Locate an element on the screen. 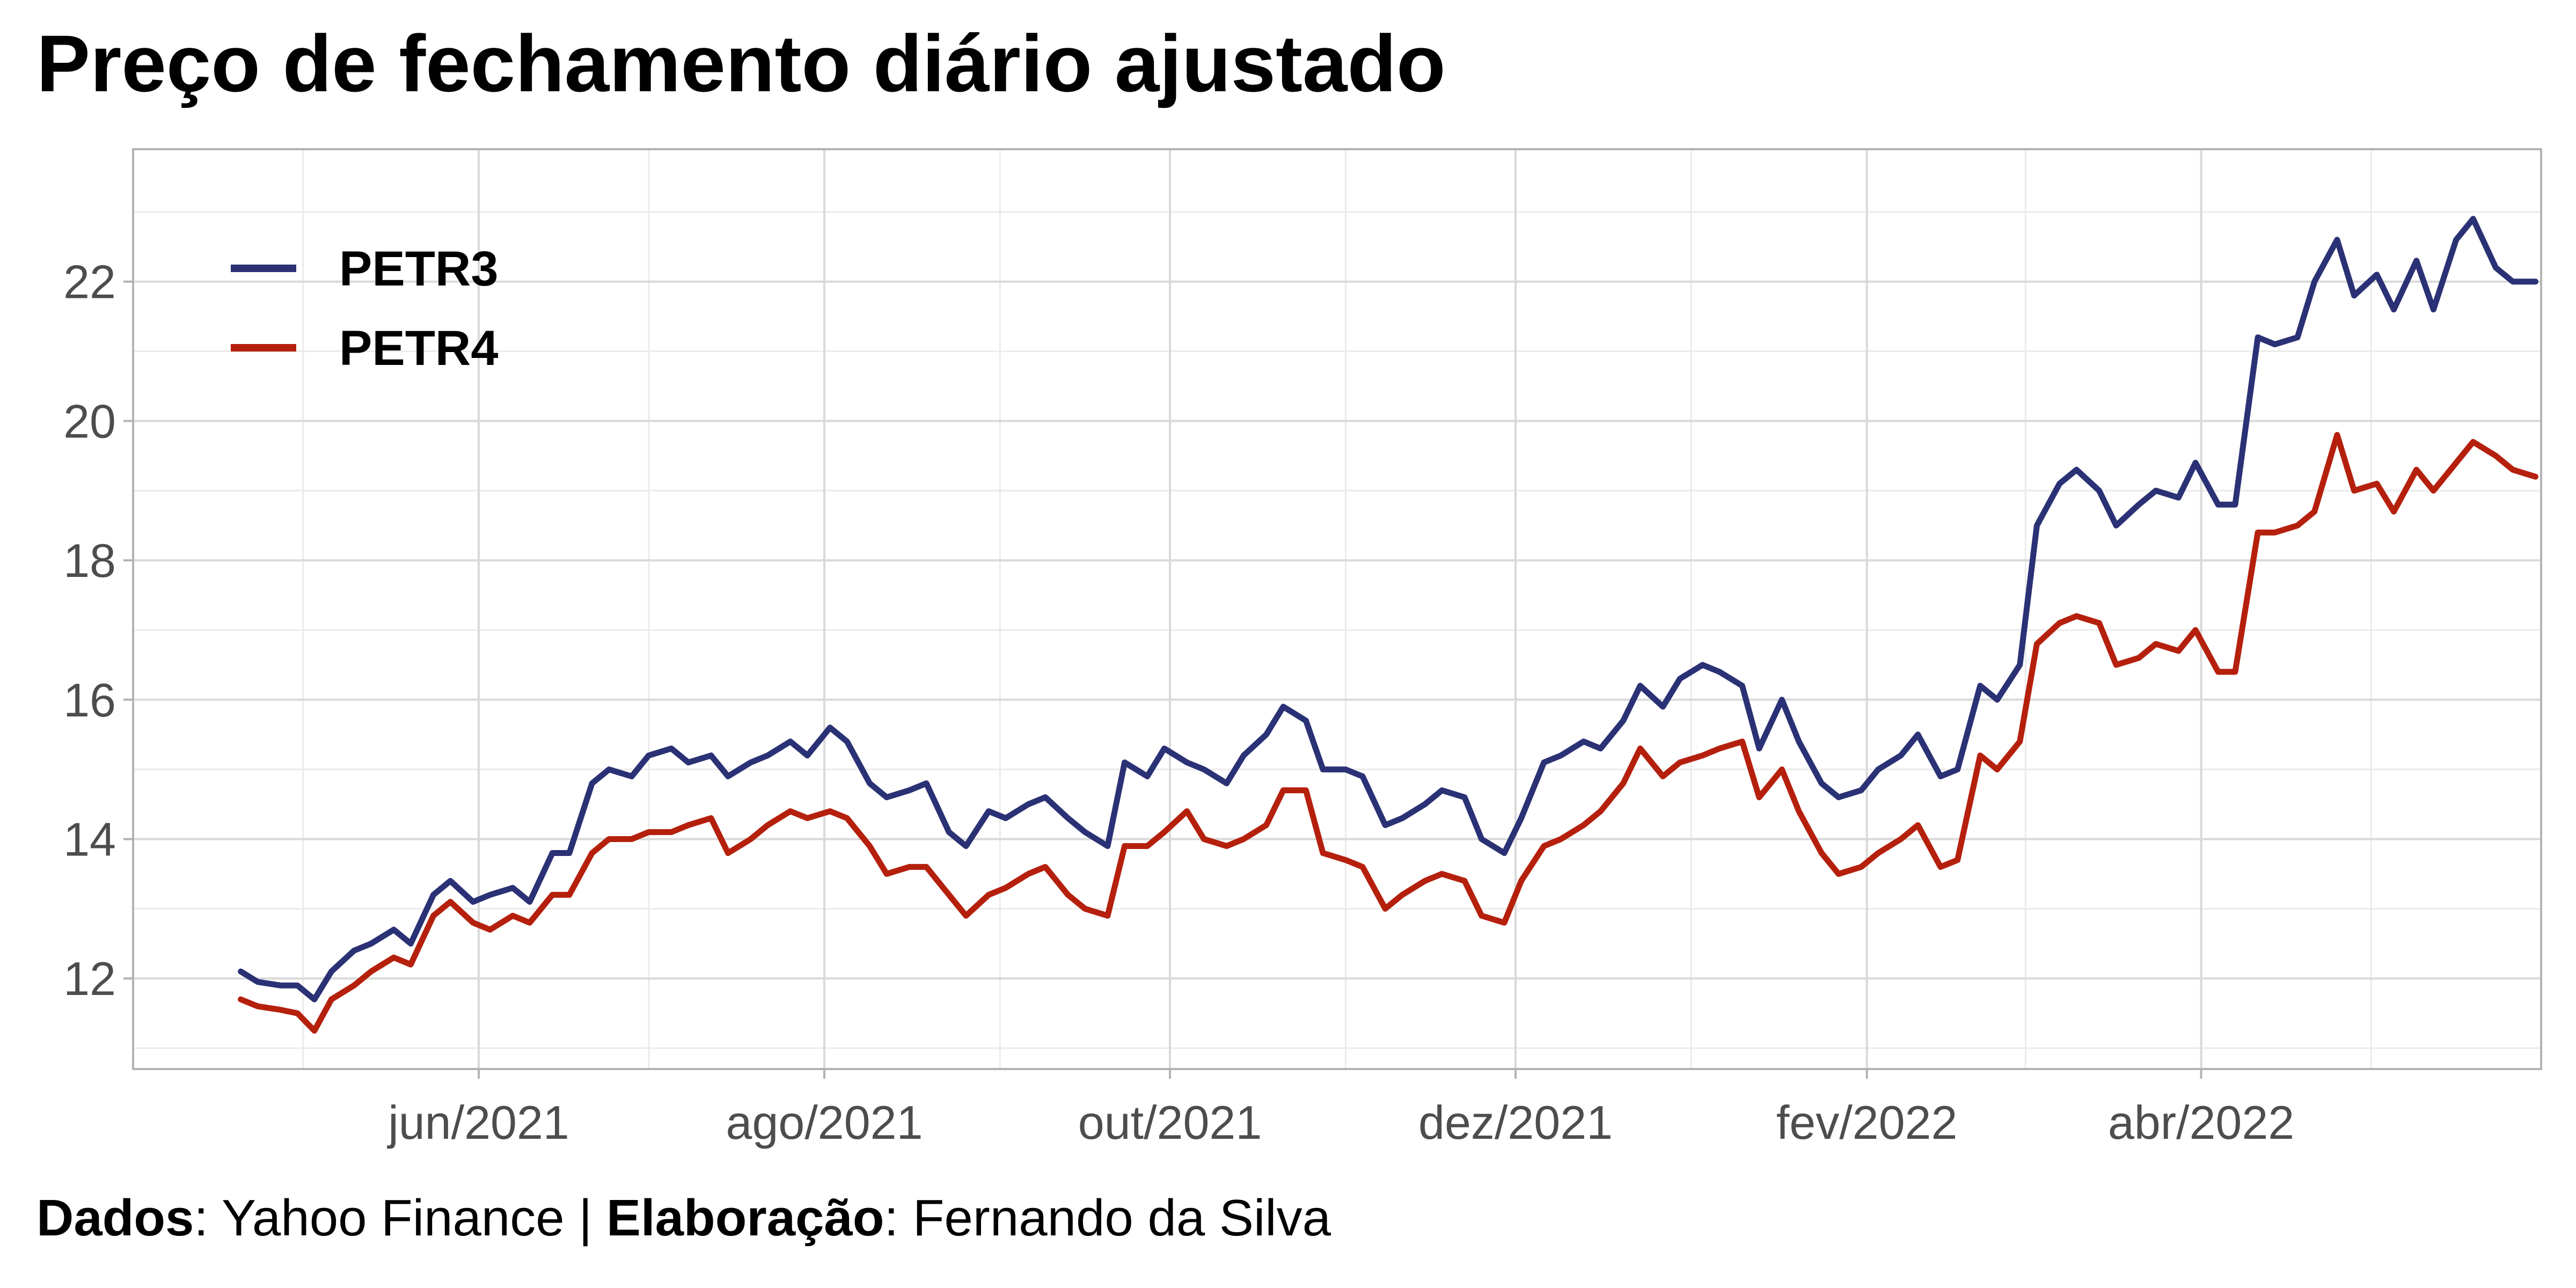 The height and width of the screenshot is (1288, 2576). legend: PETR3 PETR4 is located at coordinates (365, 308).